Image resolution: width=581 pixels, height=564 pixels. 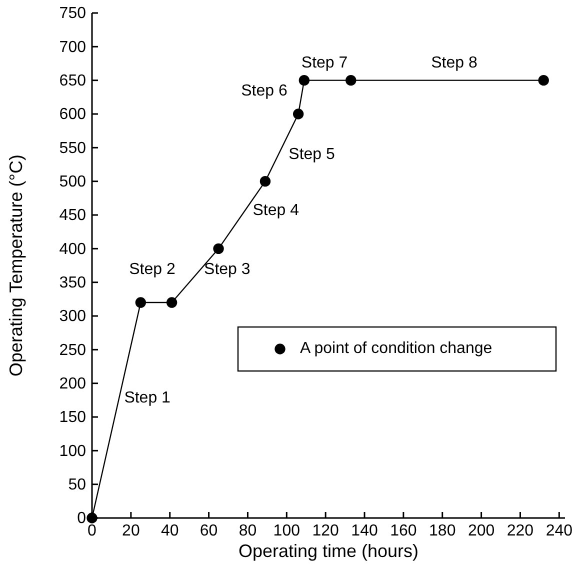 I want to click on y-tick-label: 0, so click(x=81, y=519).